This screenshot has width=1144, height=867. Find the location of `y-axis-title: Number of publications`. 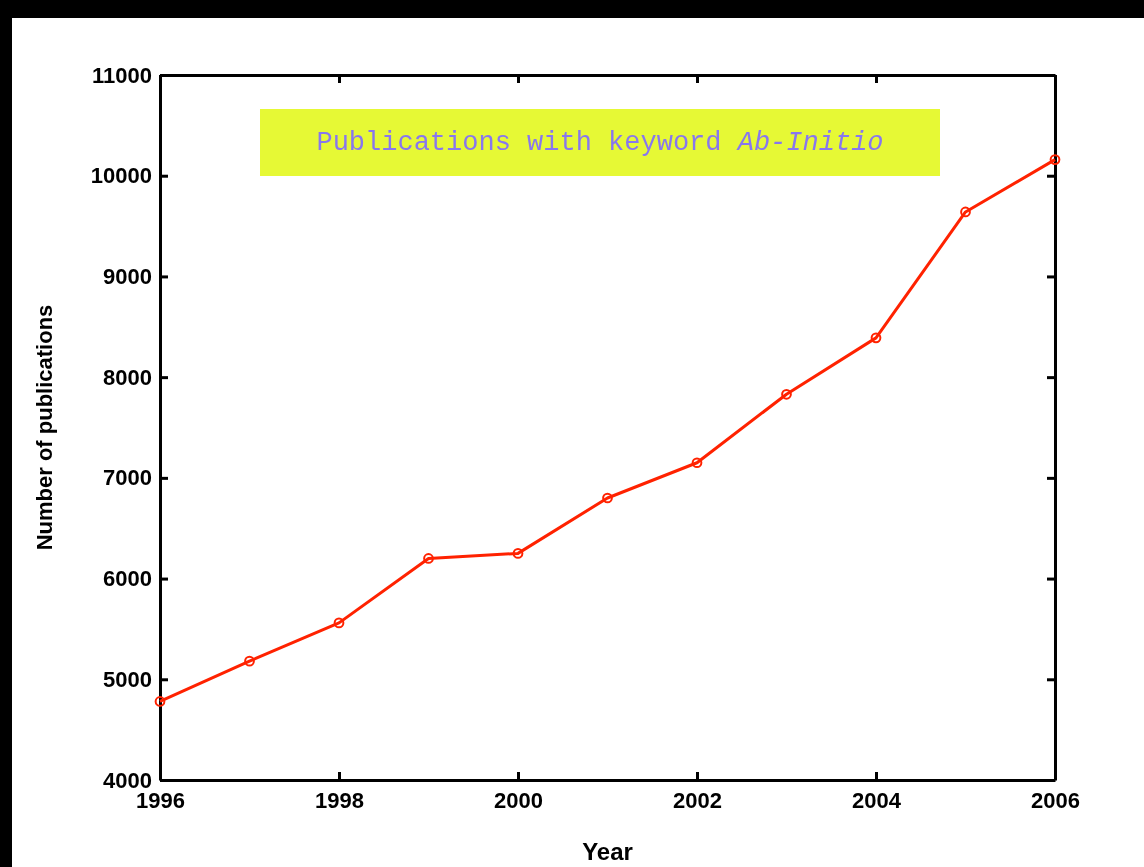

y-axis-title: Number of publications is located at coordinates (44, 427).